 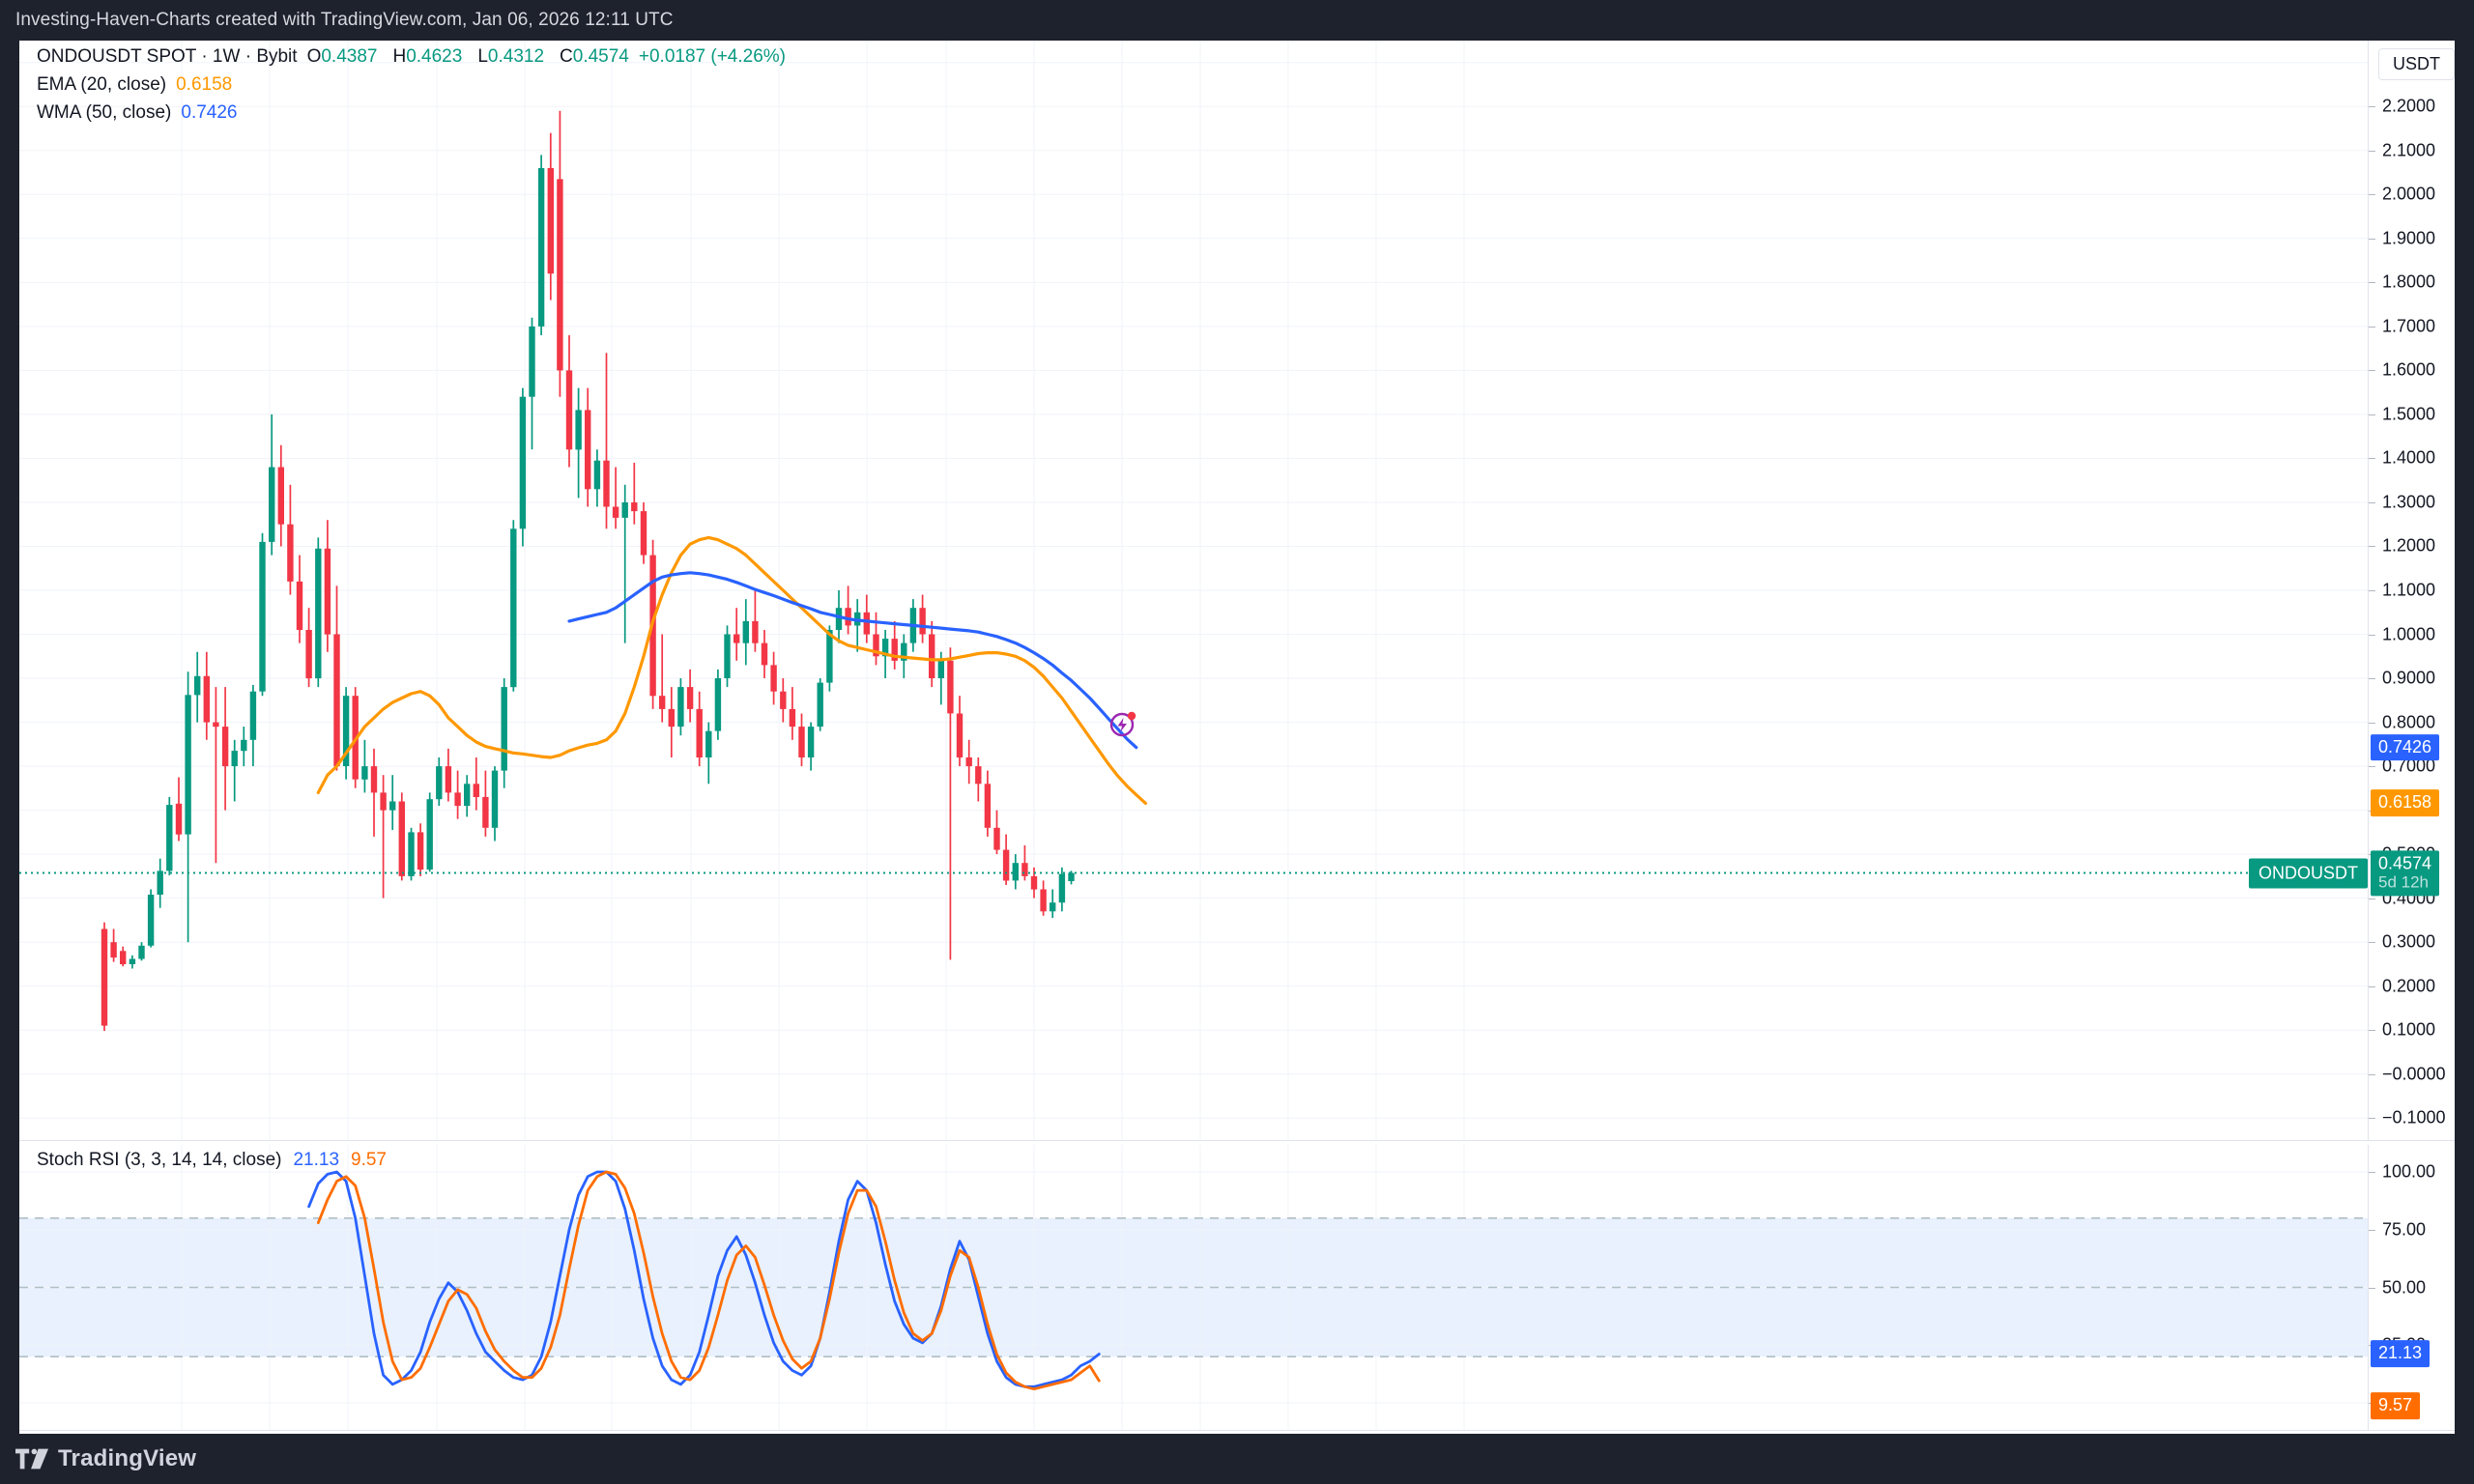 I want to click on price-tick-label: 2.2000, so click(x=2409, y=106).